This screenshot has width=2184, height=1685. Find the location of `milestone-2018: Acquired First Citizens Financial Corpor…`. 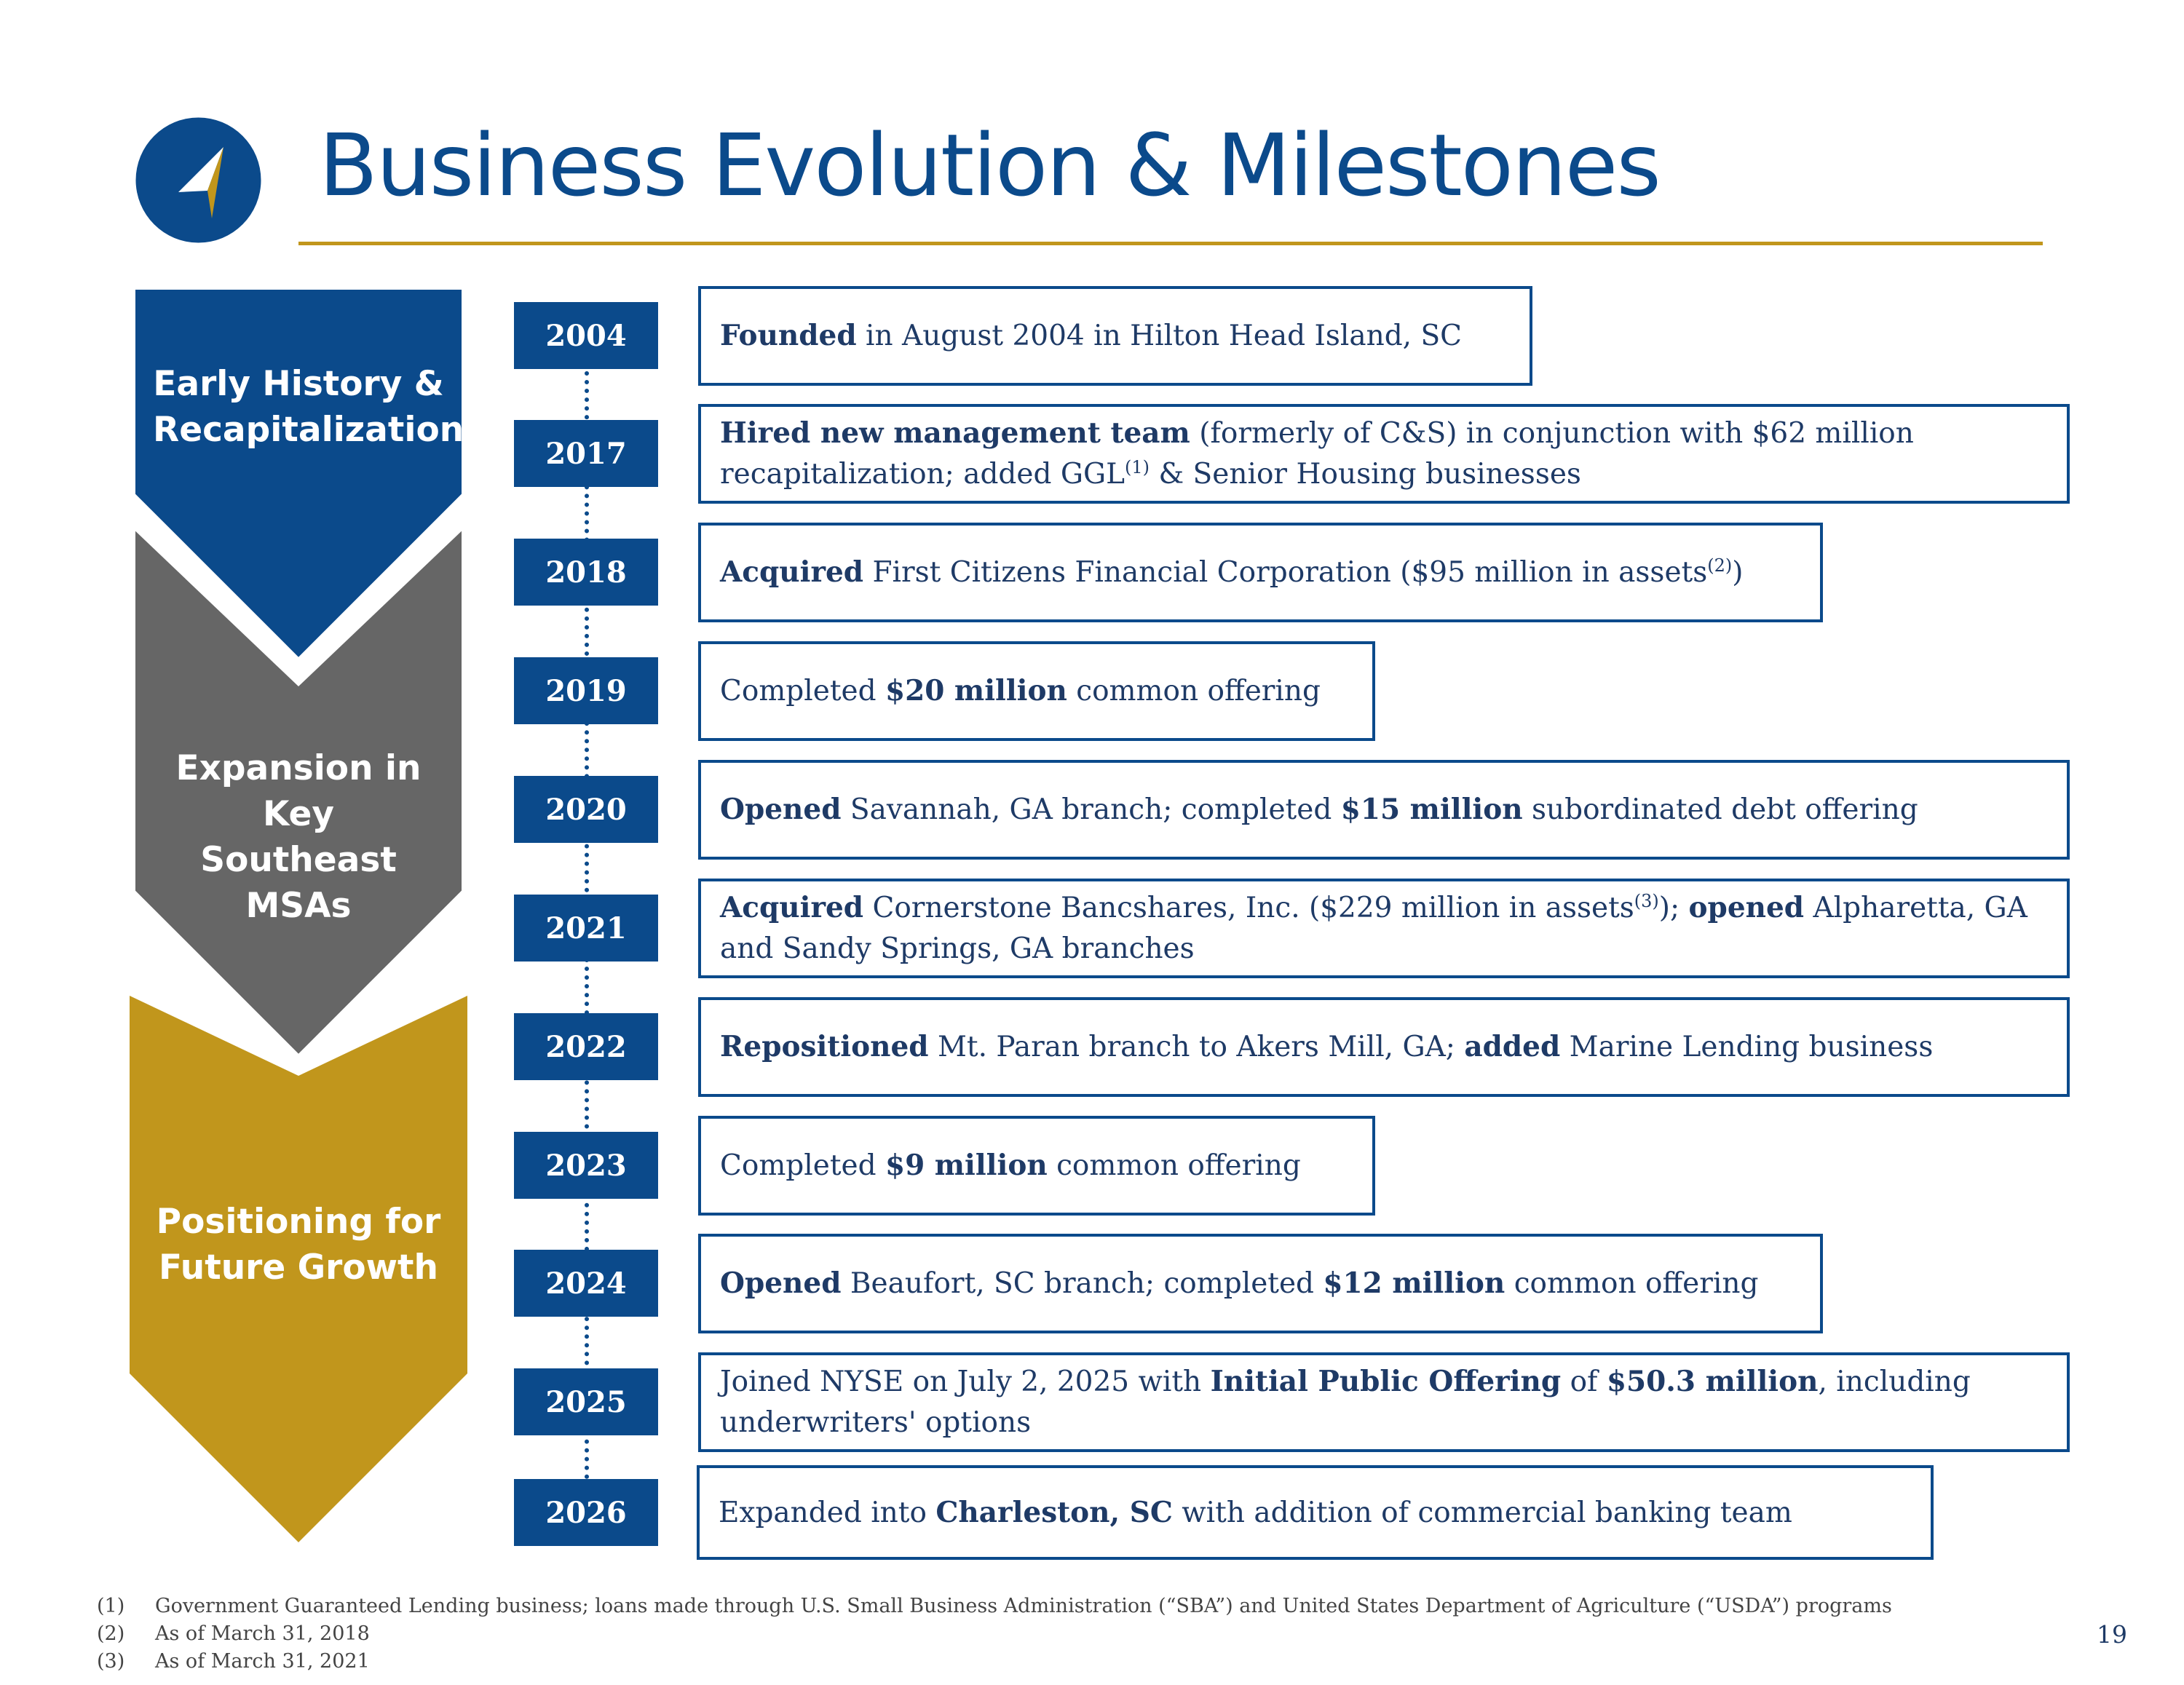

milestone-2018: Acquired First Citizens Financial Corpor… is located at coordinates (1260, 572).